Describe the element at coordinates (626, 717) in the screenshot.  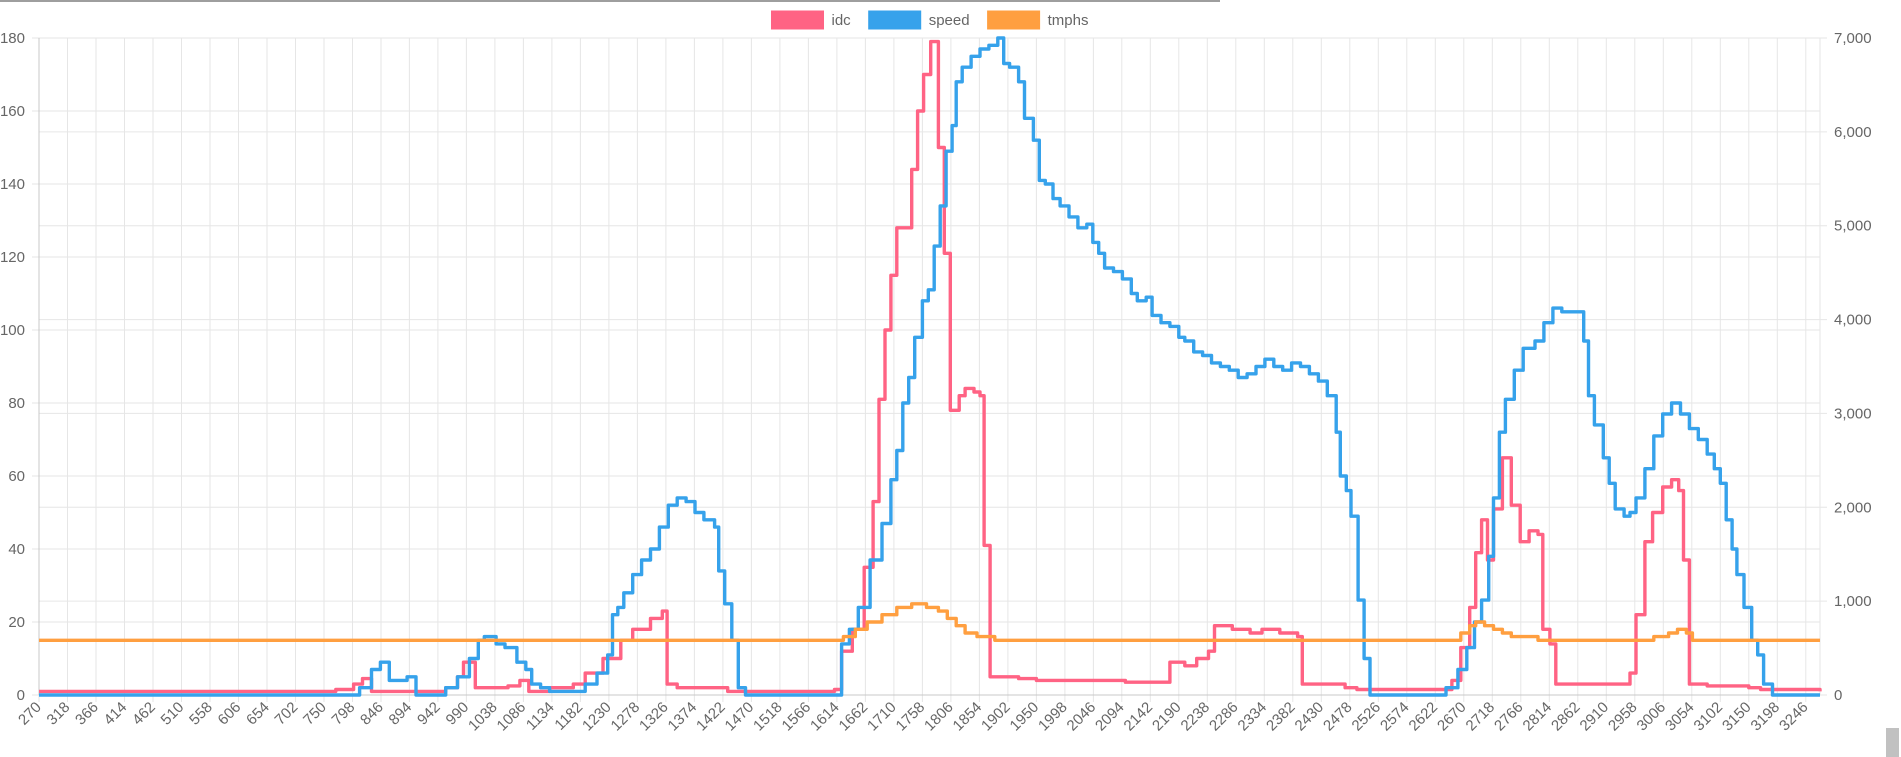
I see `x-tick-label-1278: 1278` at that location.